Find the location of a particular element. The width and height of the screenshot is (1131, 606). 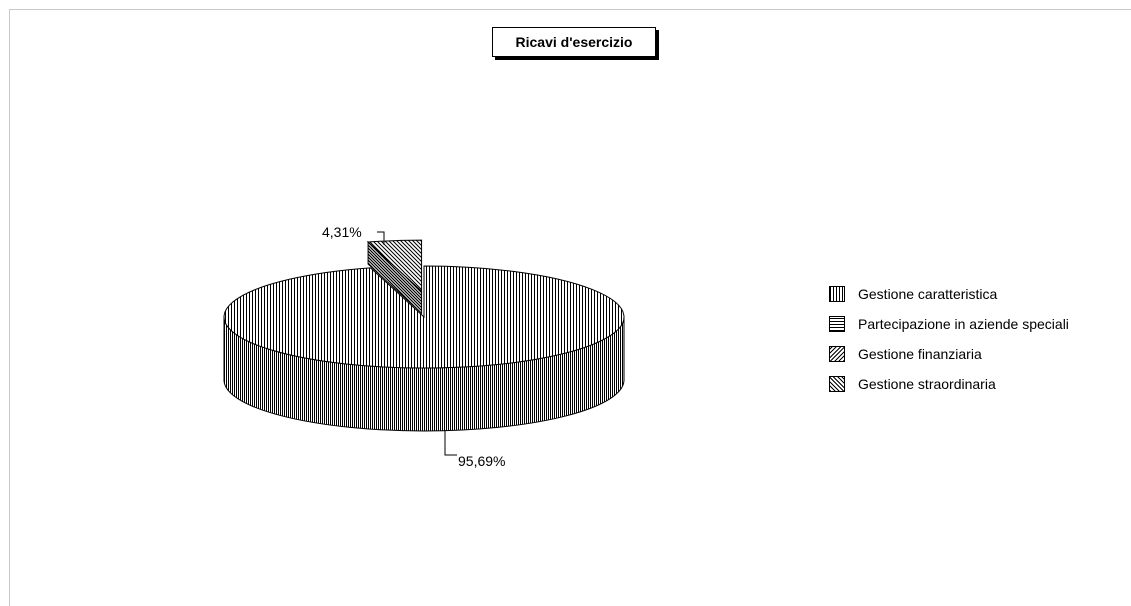

legend-item: Gestione finanziaria is located at coordinates (949, 354).